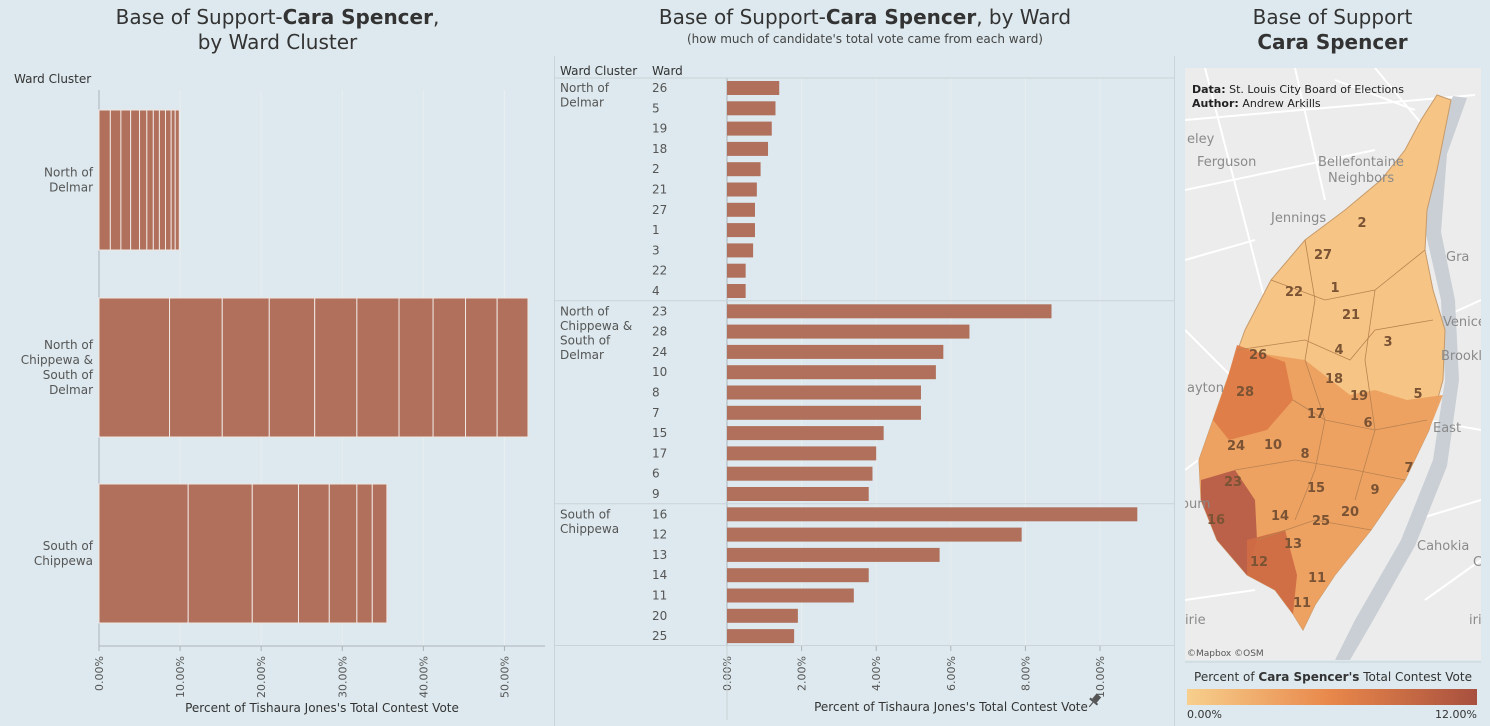  I want to click on map-ward-label: 28, so click(1245, 392).